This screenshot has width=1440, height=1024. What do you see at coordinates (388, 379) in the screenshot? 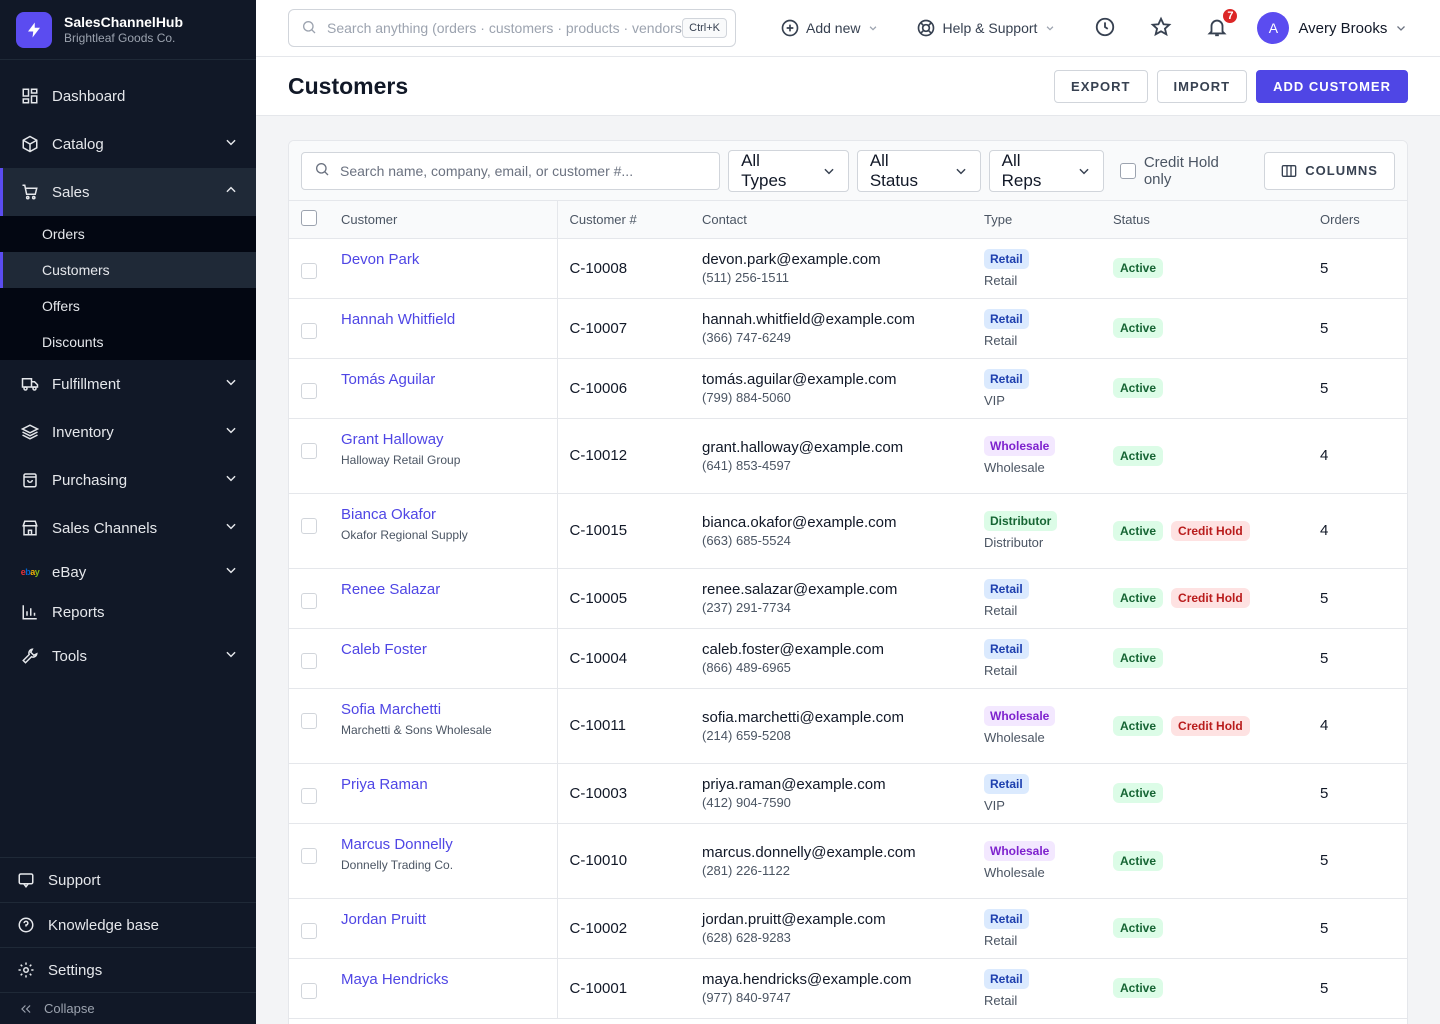
I see `customer-name-link: Tomás Aguilar` at bounding box center [388, 379].